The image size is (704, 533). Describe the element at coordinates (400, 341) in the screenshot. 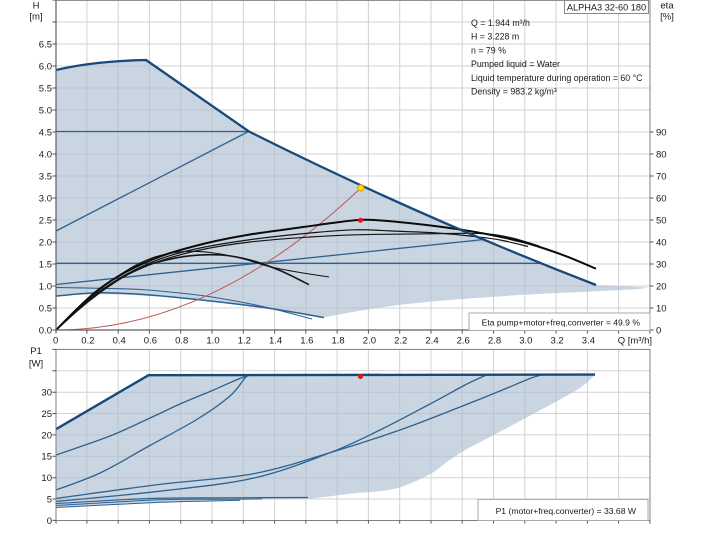

I see `svg-text: 2.2` at that location.